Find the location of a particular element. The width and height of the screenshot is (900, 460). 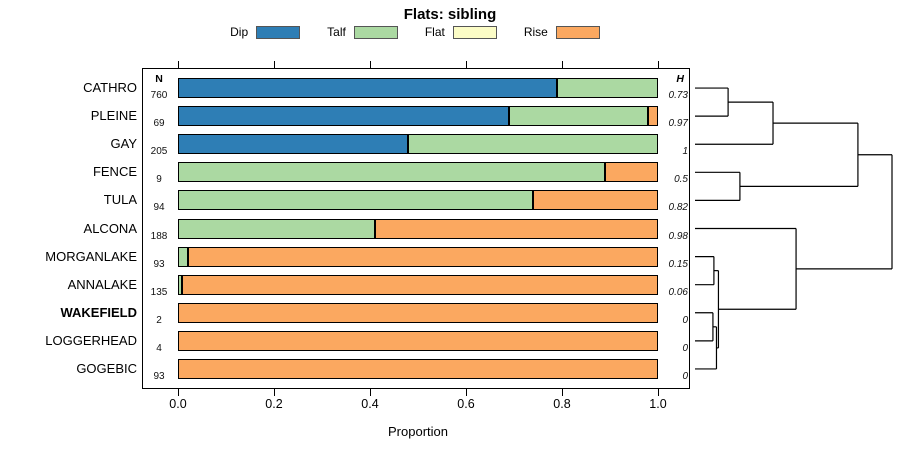

h-value: 0.5 is located at coordinates (681, 180).